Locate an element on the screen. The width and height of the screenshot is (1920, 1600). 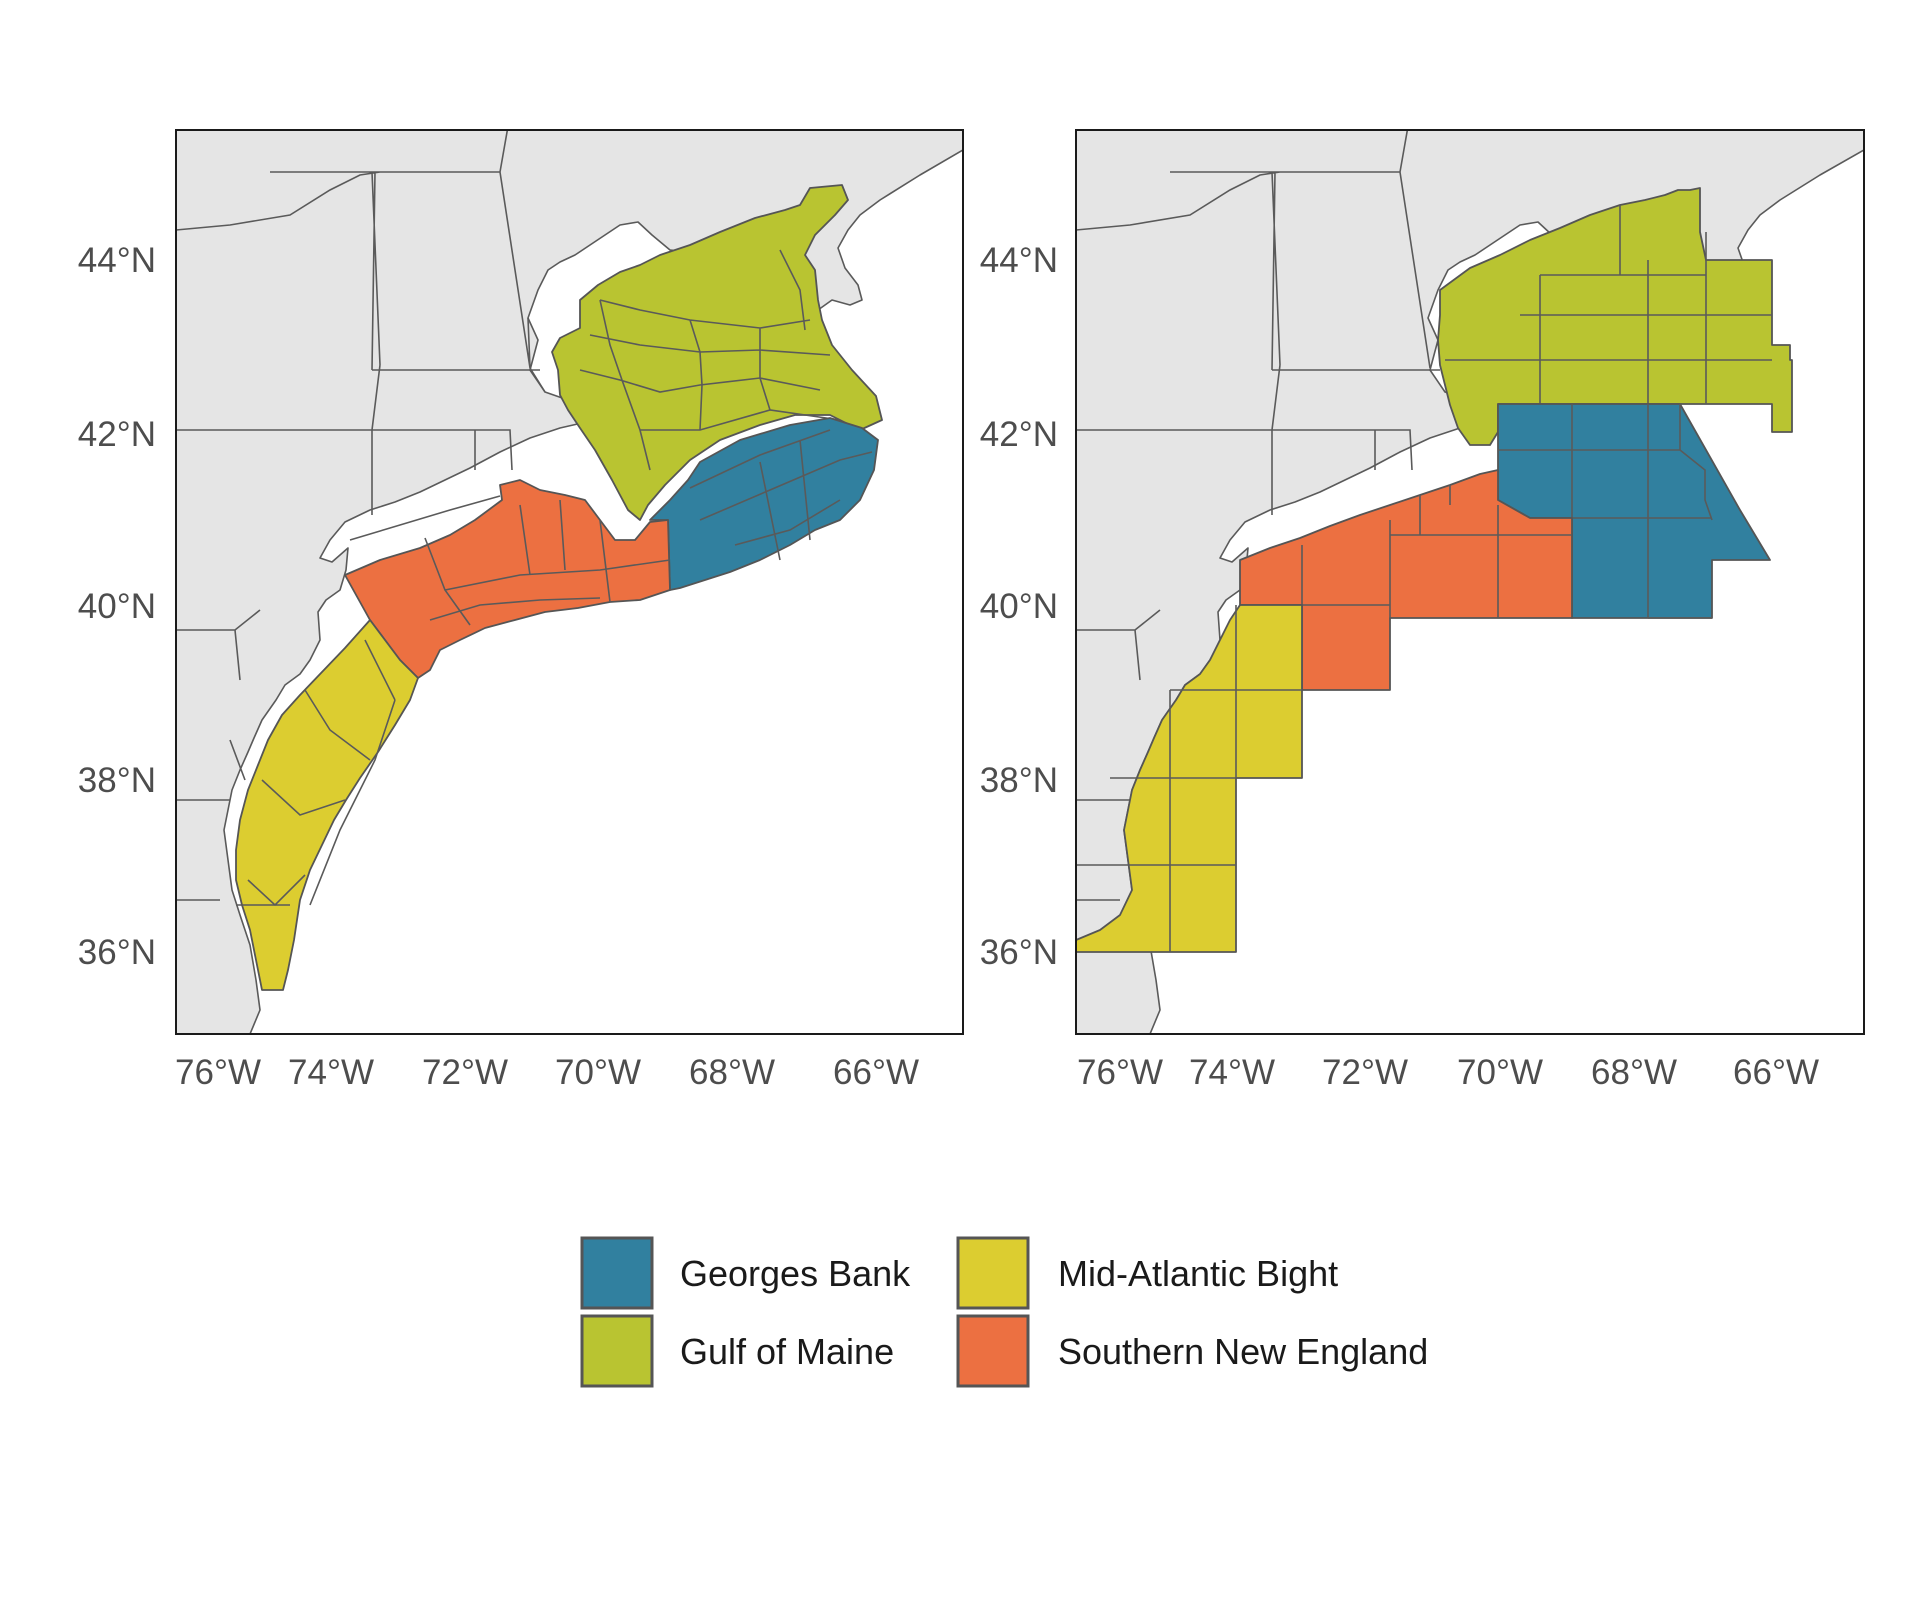
georges-bank-subareas is located at coordinates (781, 495).